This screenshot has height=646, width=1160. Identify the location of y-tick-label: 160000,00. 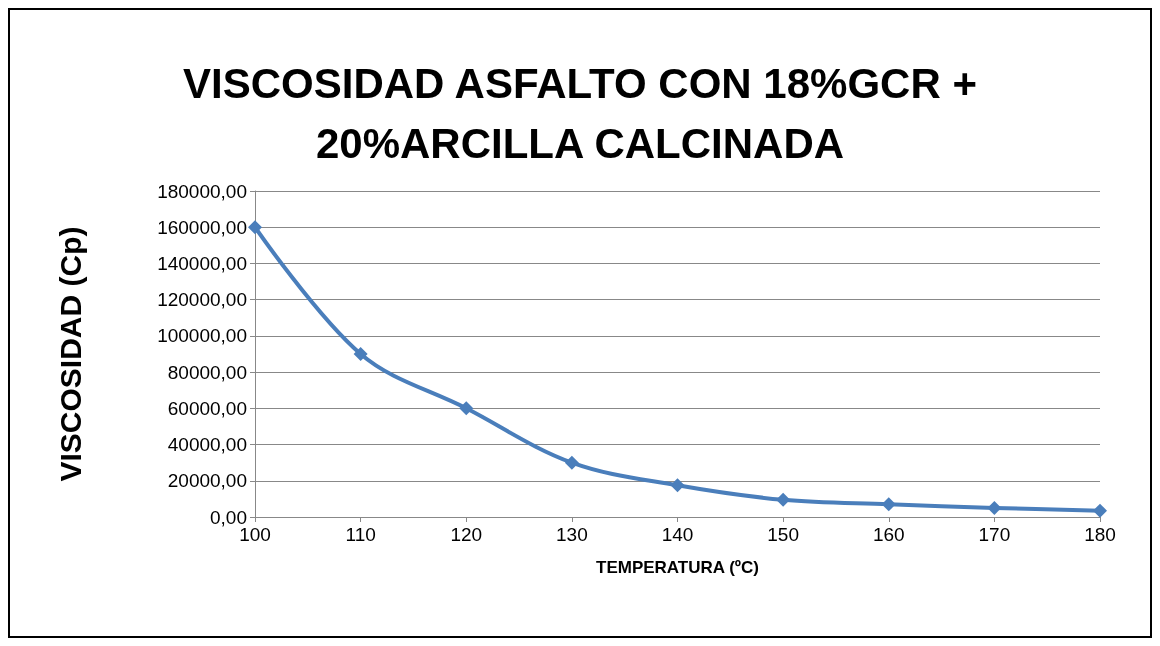
(202, 227).